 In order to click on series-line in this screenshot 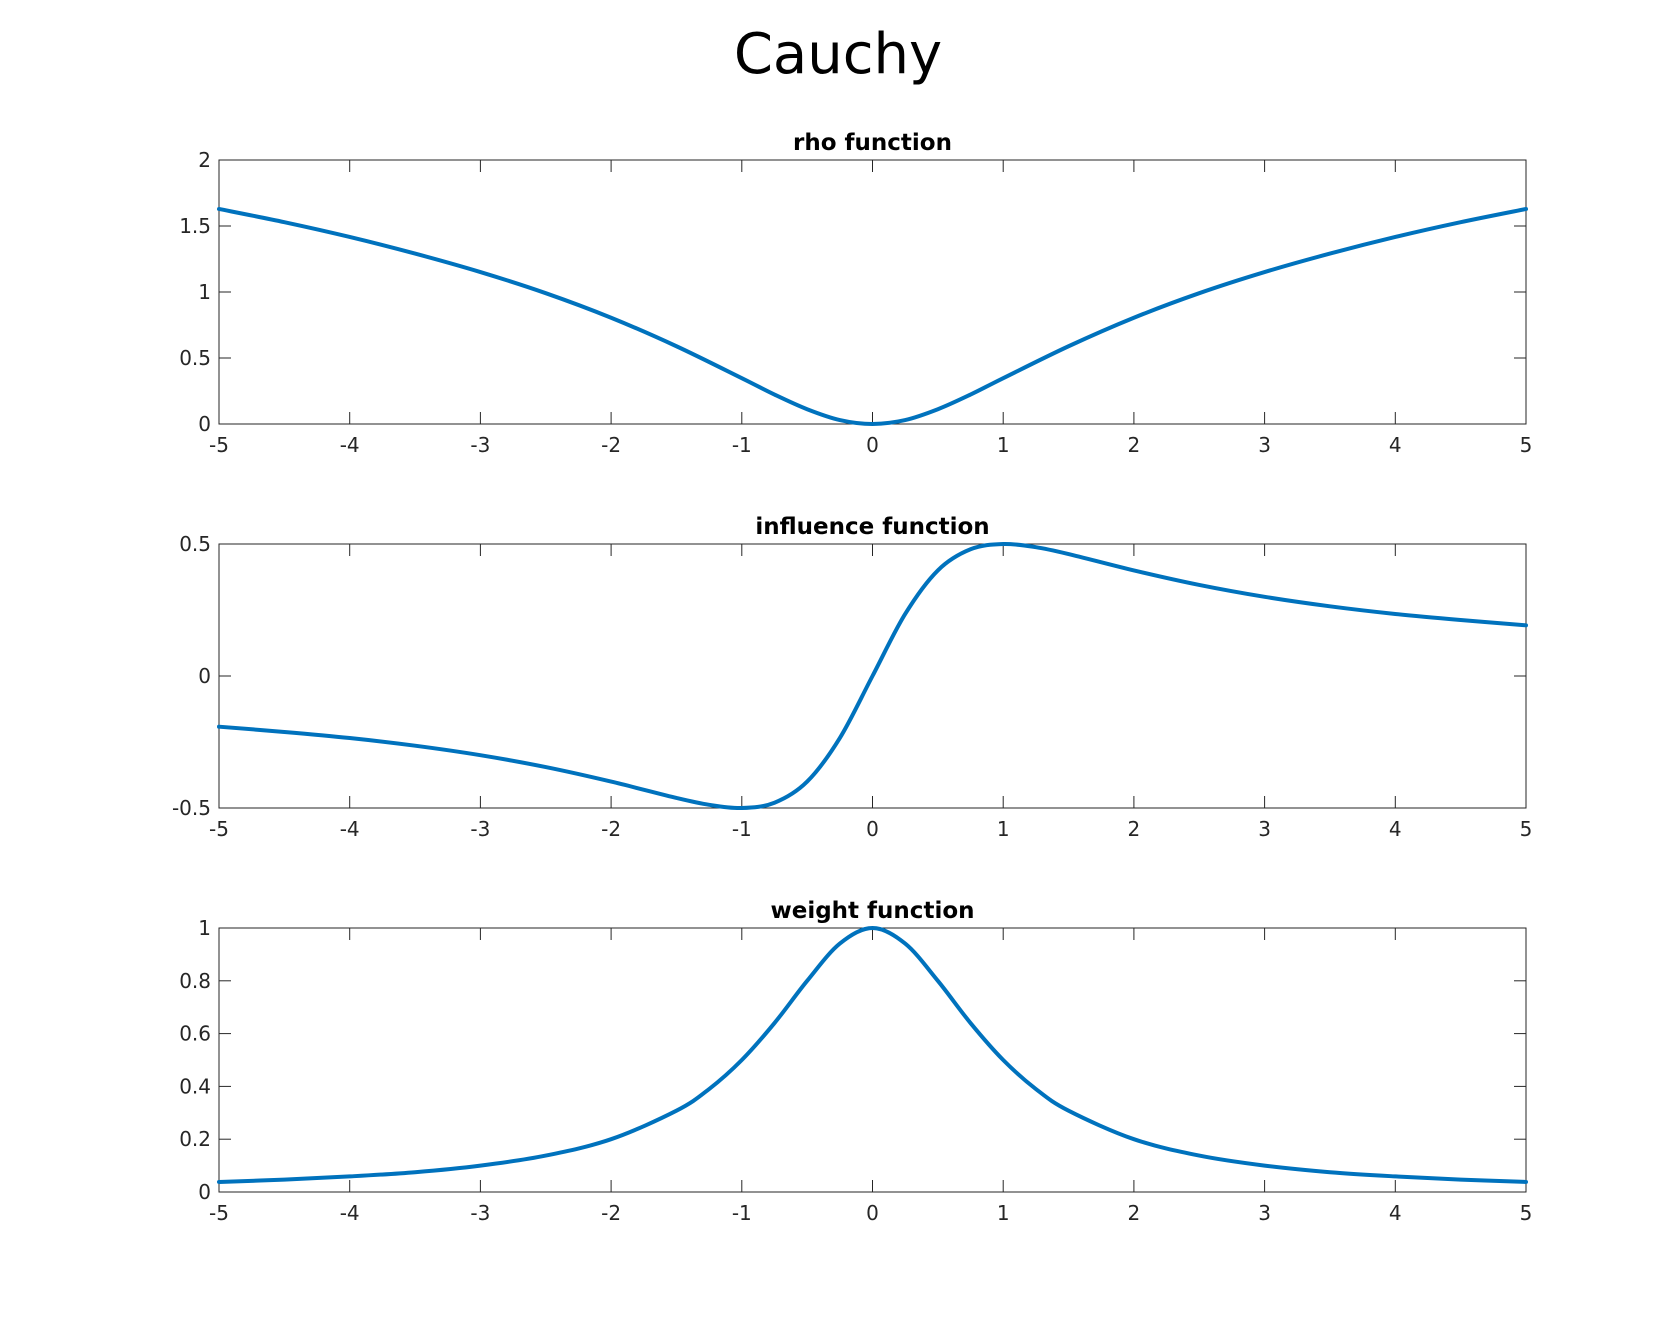, I will do `click(872, 316)`.